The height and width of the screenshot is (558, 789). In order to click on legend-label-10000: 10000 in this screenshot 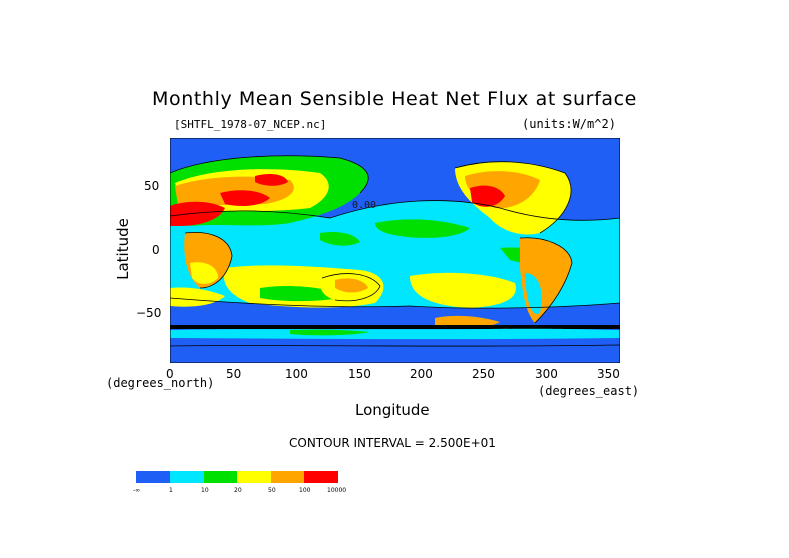, I will do `click(337, 490)`.